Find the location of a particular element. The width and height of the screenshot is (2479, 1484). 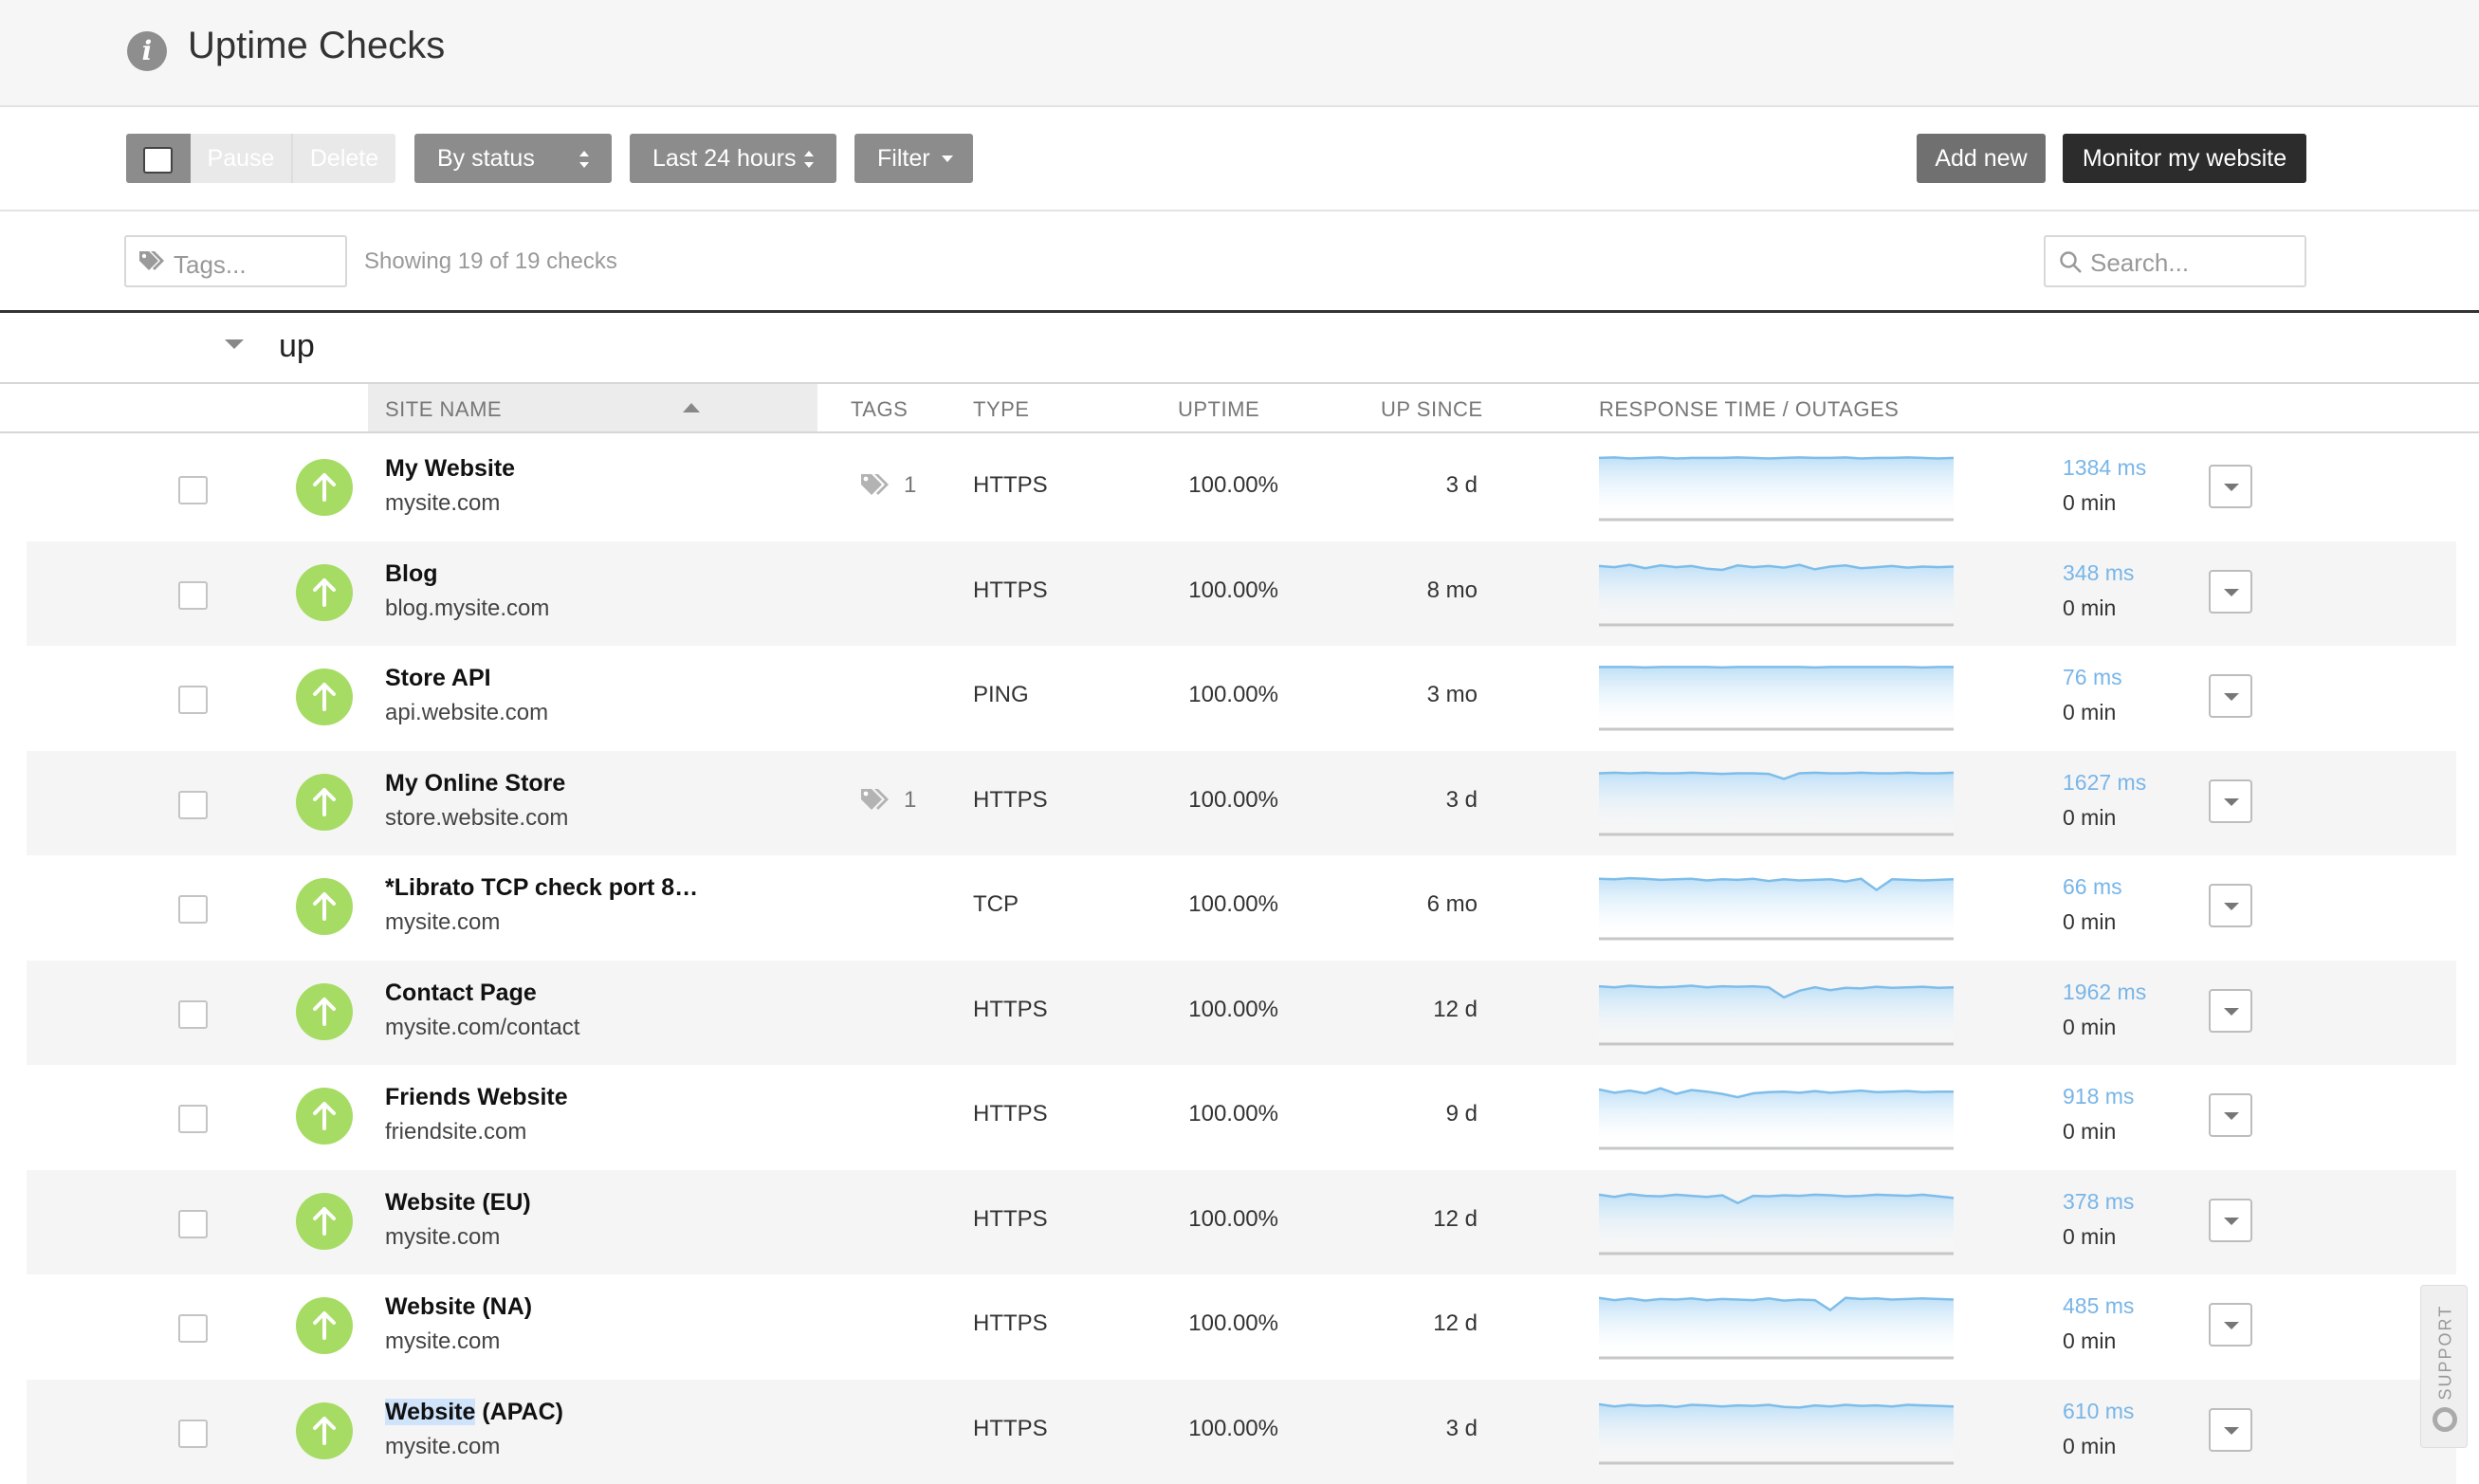

site-name-link: Friends Website is located at coordinates (476, 1097).